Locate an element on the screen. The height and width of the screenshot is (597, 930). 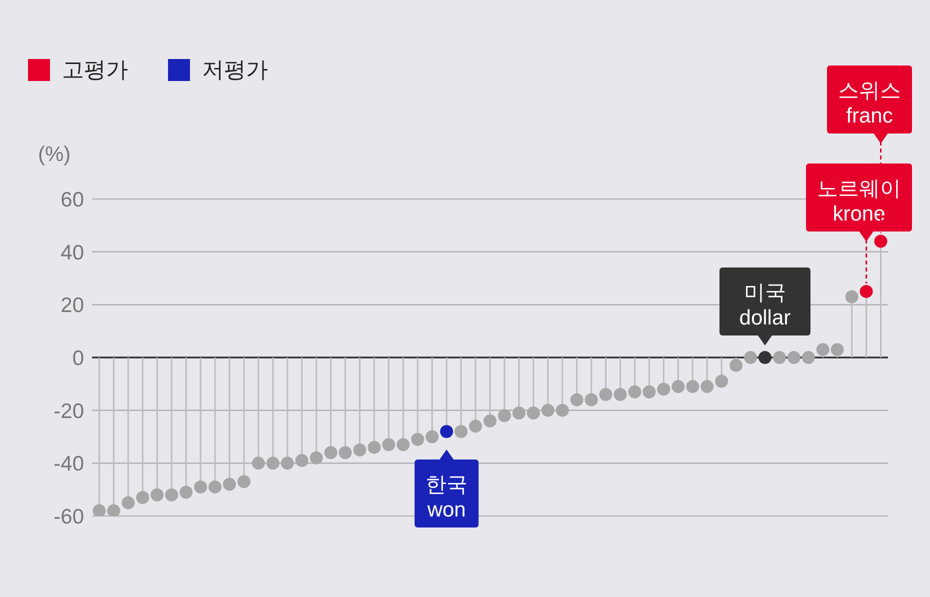
y-tick-label: -40 is located at coordinates (69, 464).